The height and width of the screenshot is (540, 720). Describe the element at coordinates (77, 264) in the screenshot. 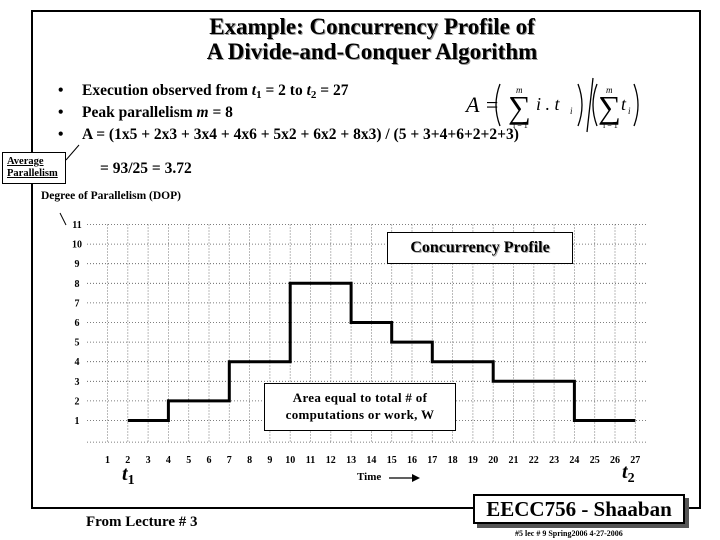

I see `y-tick-label: 9` at that location.